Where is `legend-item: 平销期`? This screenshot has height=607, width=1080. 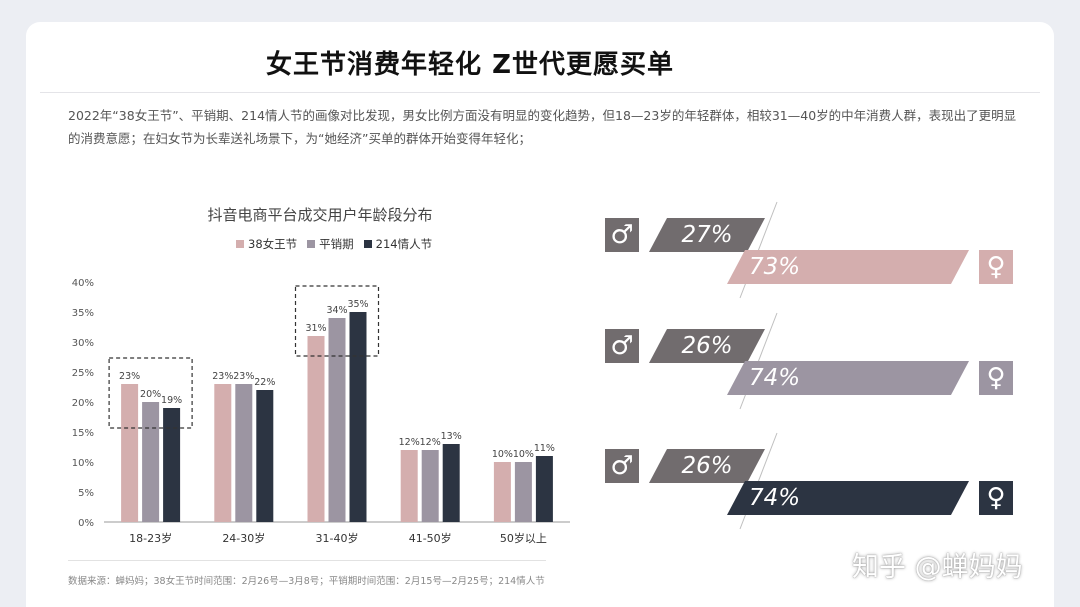 legend-item: 平销期 is located at coordinates (330, 244).